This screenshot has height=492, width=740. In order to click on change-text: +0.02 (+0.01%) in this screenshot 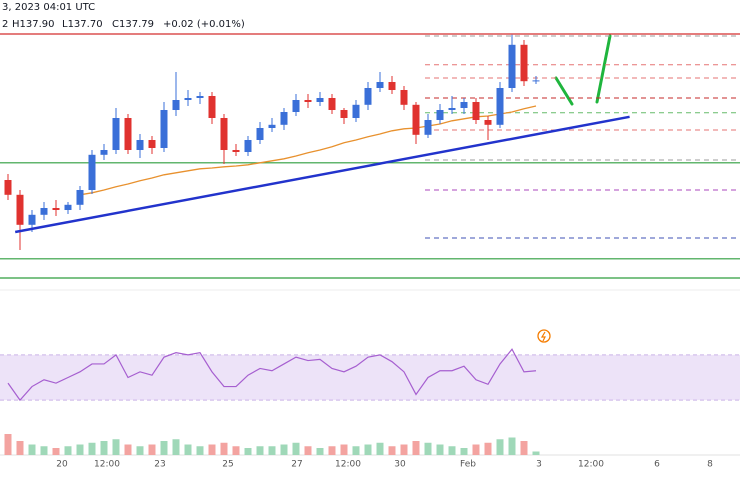, I will do `click(204, 24)`.